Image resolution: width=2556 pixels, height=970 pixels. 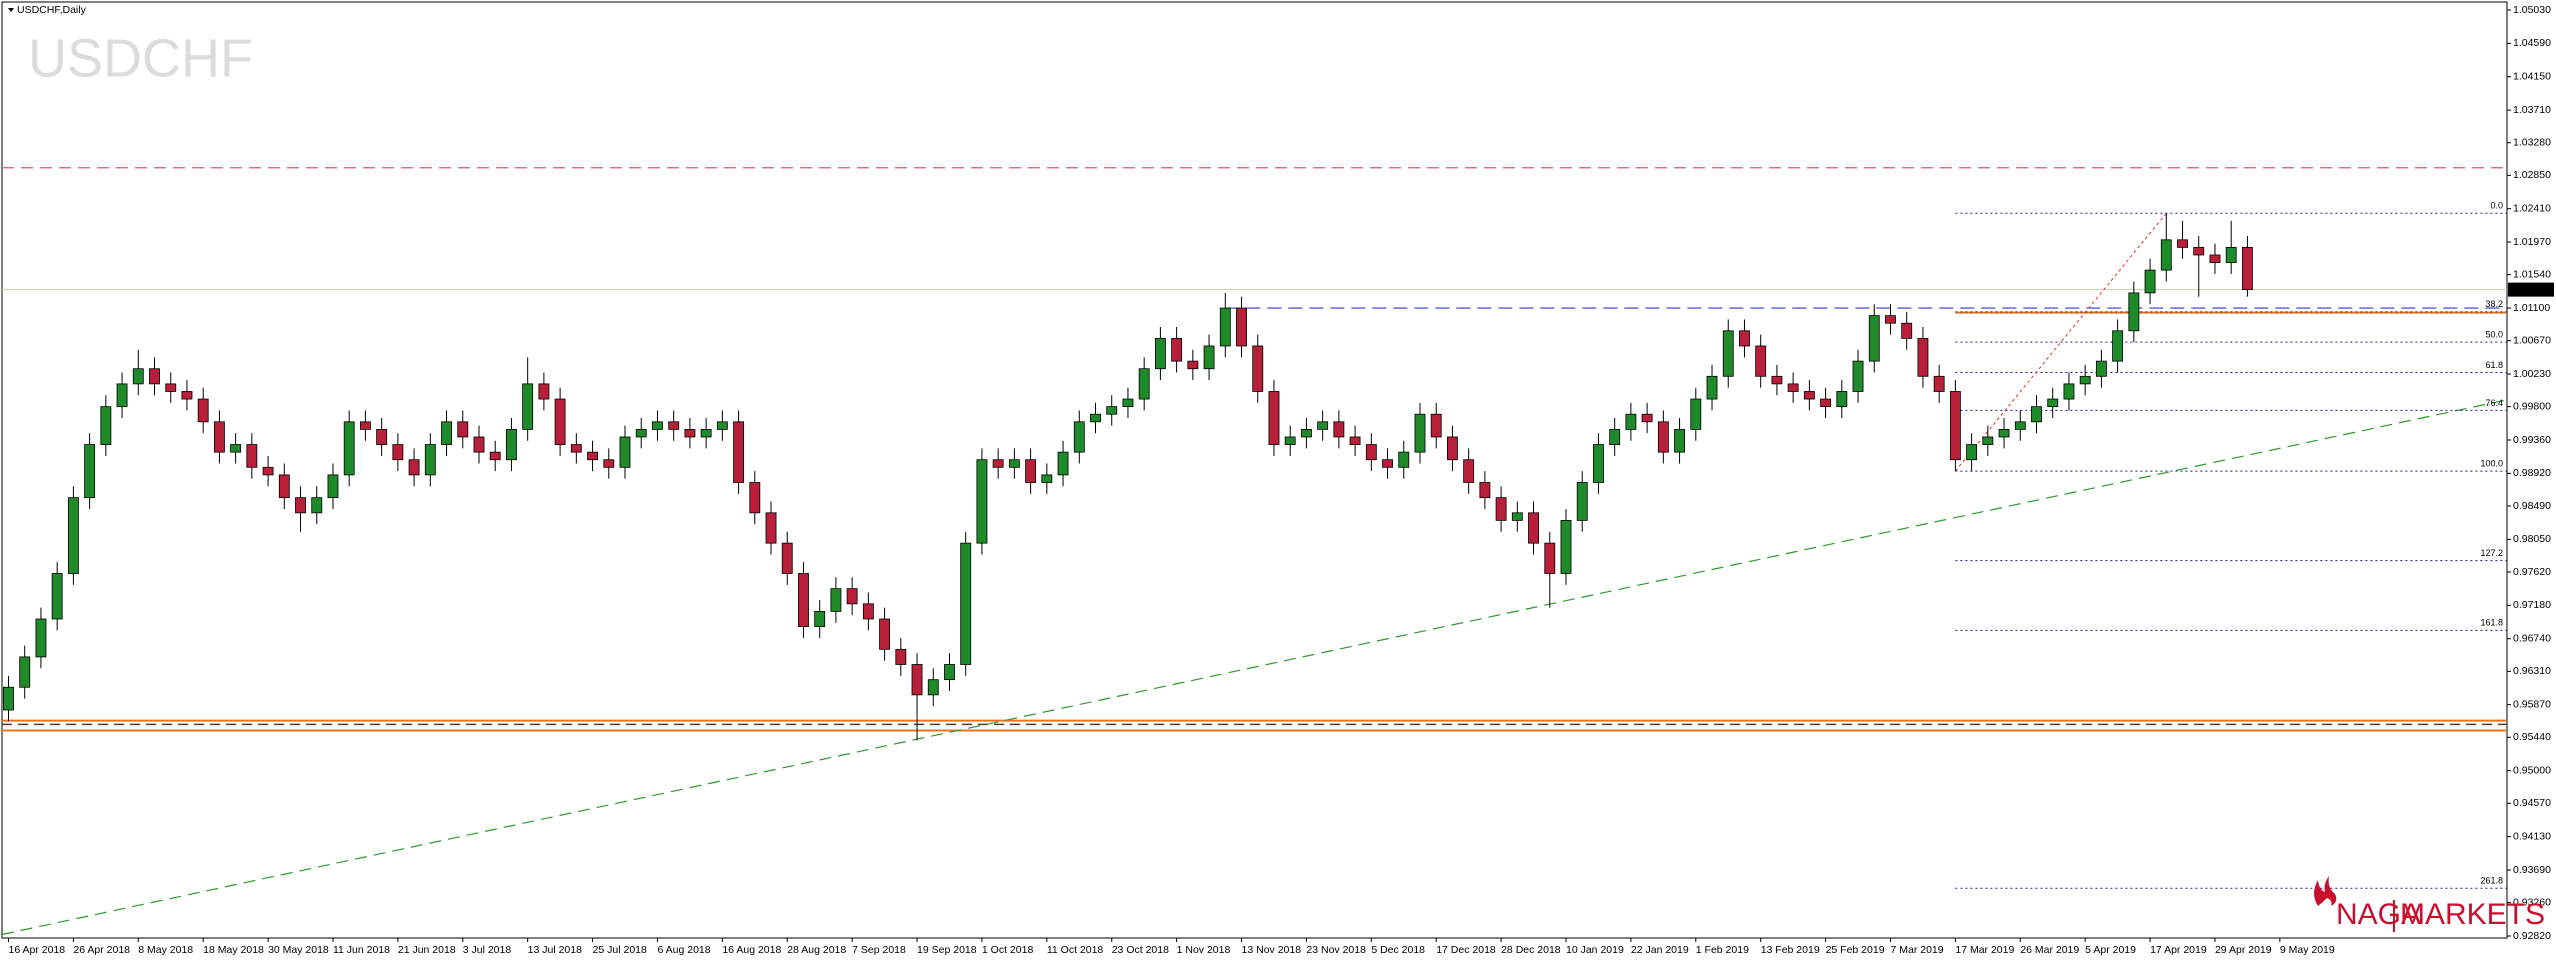 What do you see at coordinates (2532, 902) in the screenshot?
I see `y-tick-label: 0.93260` at bounding box center [2532, 902].